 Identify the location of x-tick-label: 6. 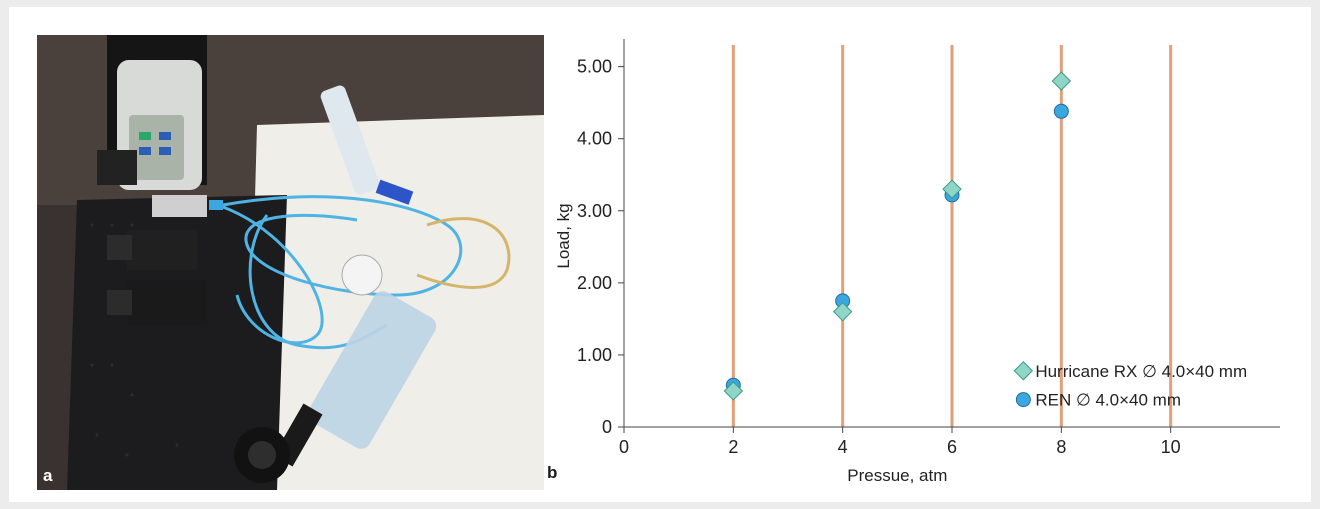
(952, 447).